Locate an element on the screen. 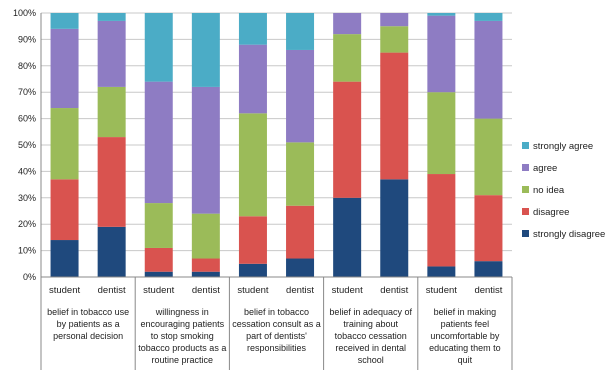  x-group-label-line: uncomfortable by is located at coordinates (465, 336).